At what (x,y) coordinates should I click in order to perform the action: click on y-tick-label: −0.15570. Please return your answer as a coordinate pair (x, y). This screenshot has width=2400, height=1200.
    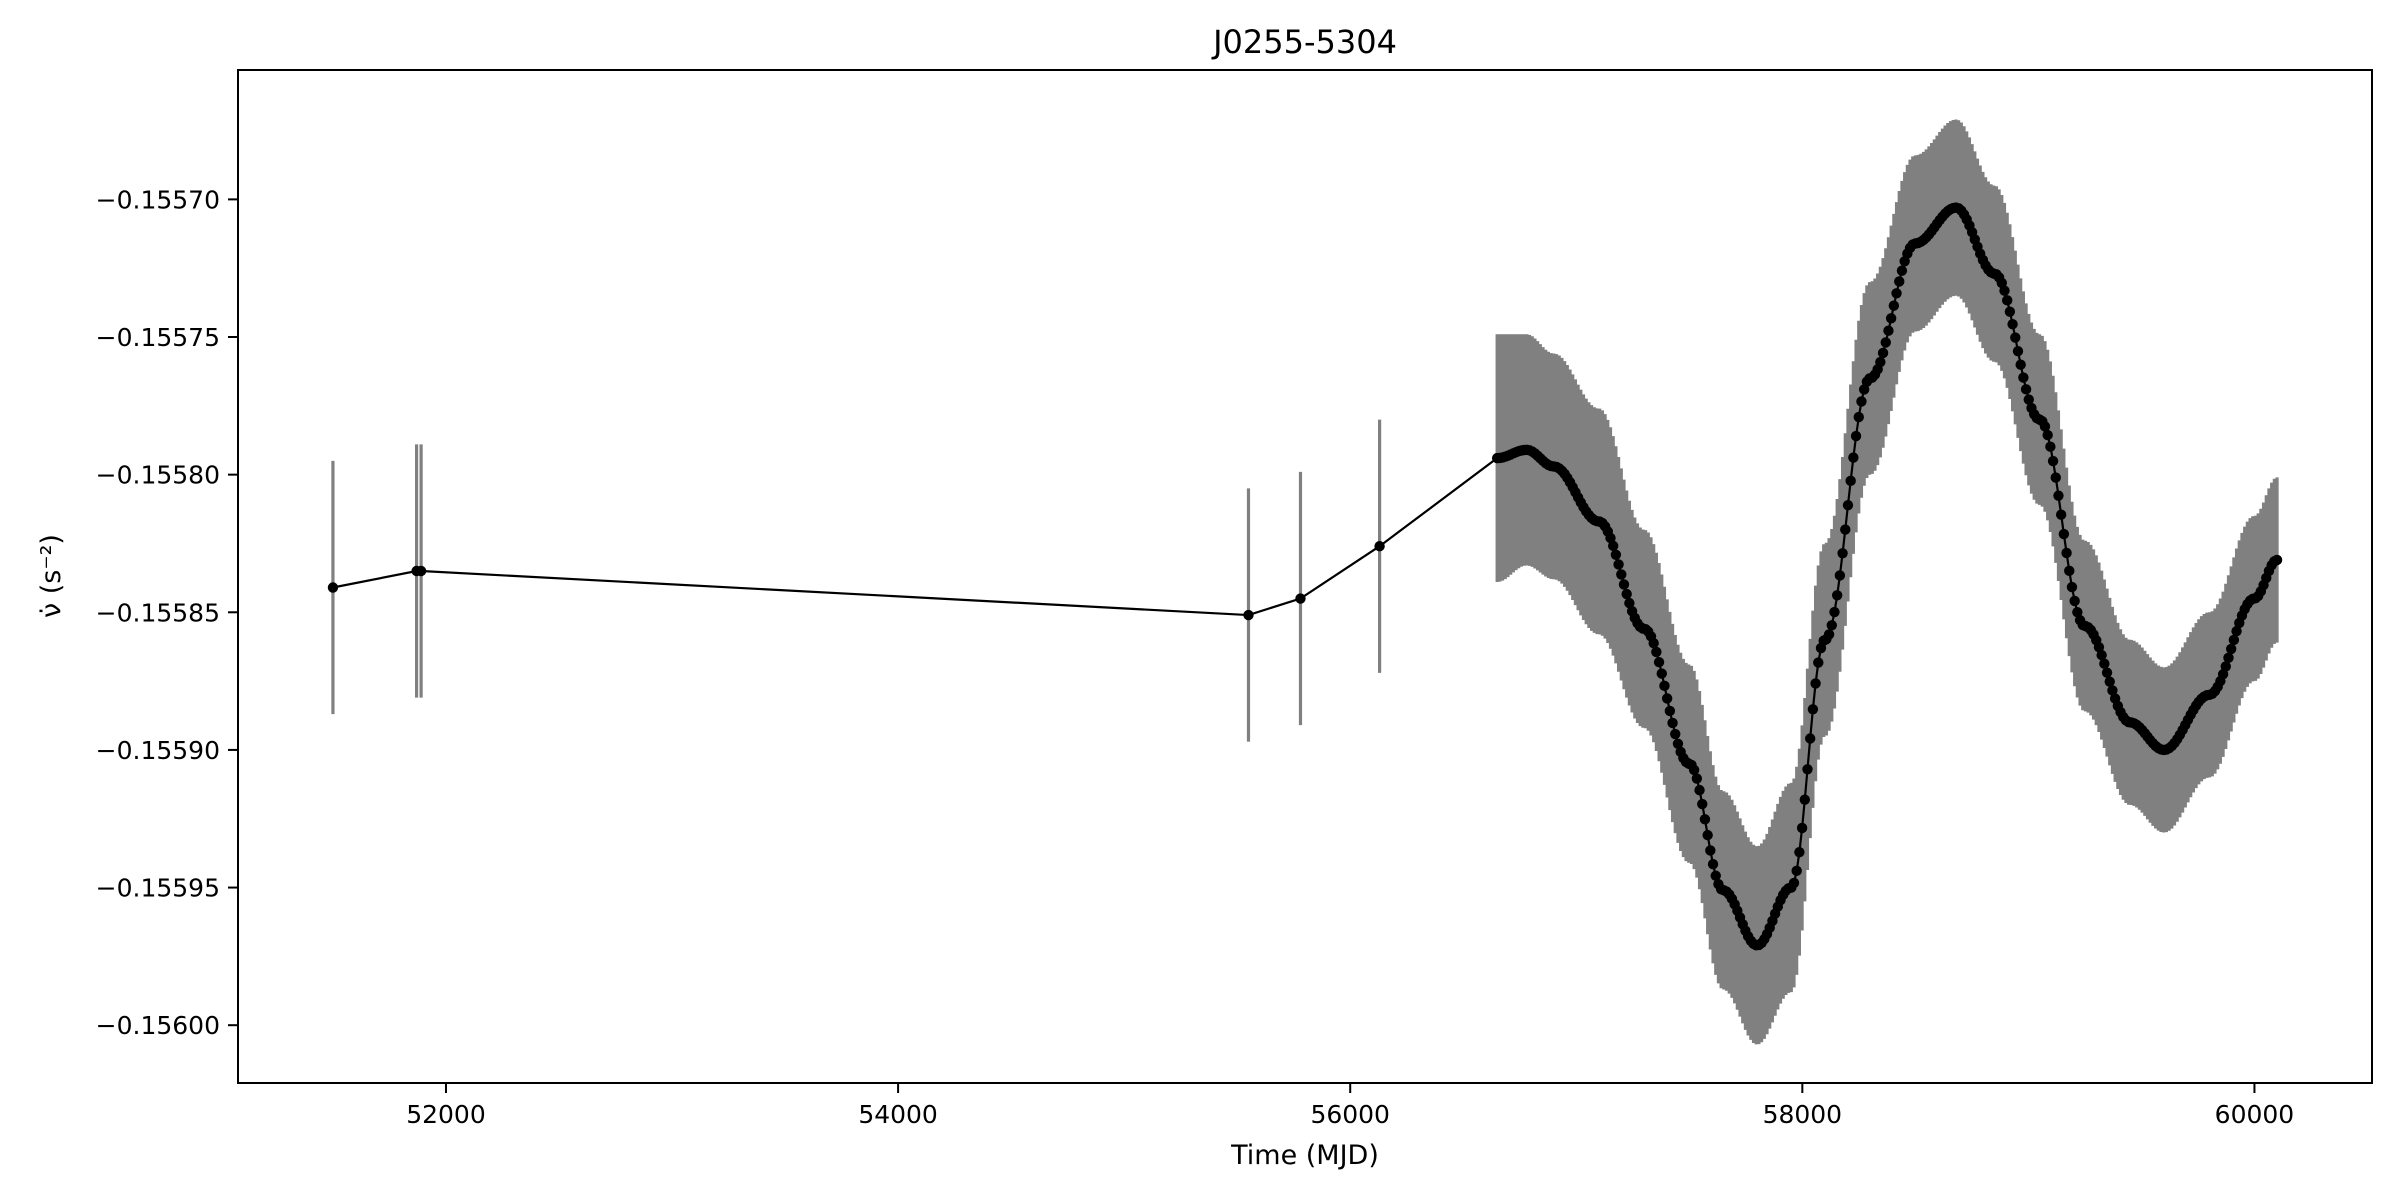
    Looking at the image, I should click on (158, 199).